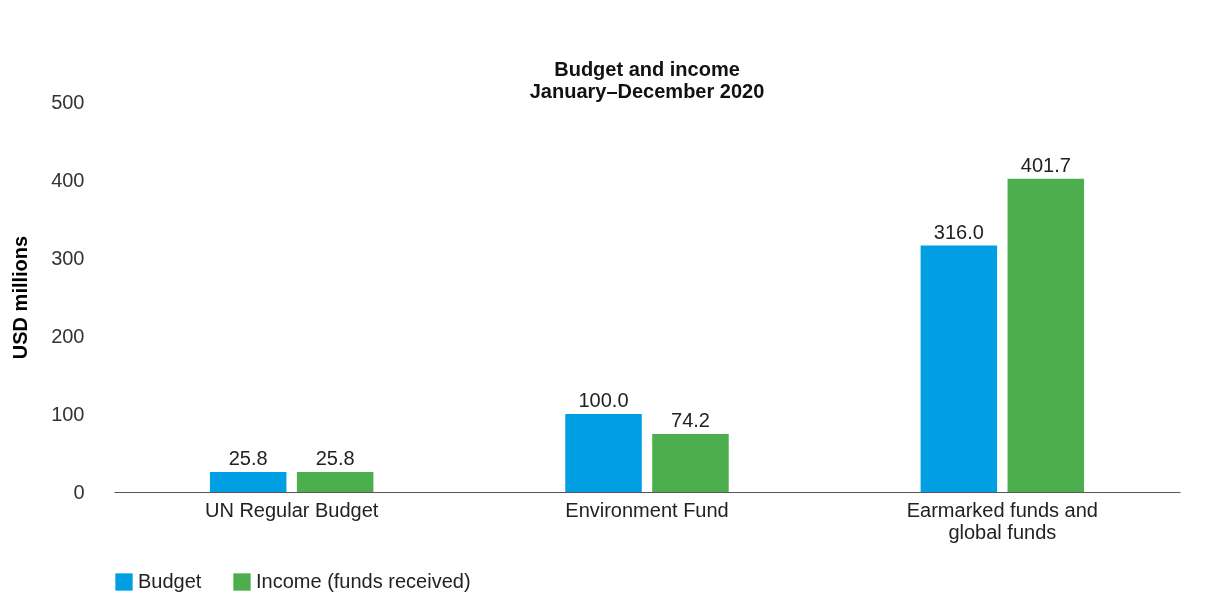 This screenshot has width=1208, height=610. Describe the element at coordinates (363, 581) in the screenshot. I see `legend-label: Income (funds received)` at that location.